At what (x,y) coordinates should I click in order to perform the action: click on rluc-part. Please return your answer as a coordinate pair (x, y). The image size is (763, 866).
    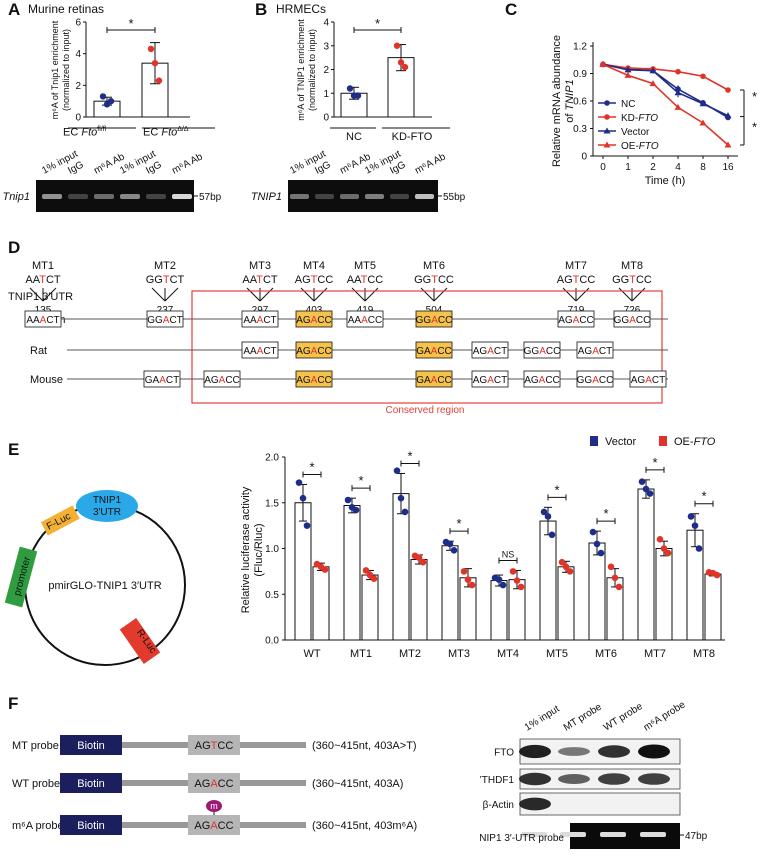
    Looking at the image, I should click on (140, 641).